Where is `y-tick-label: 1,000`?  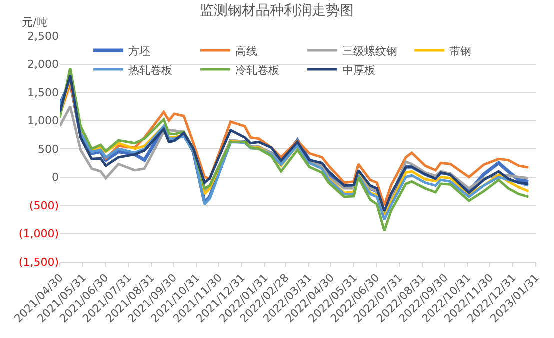
y-tick-label: 1,000 is located at coordinates (43, 121).